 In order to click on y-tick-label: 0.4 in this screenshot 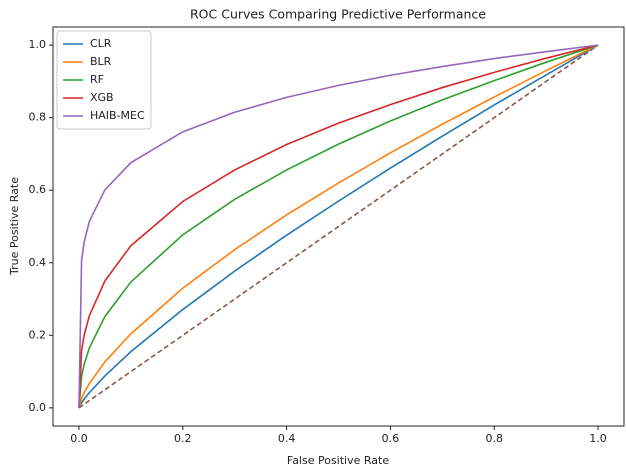, I will do `click(38, 262)`.